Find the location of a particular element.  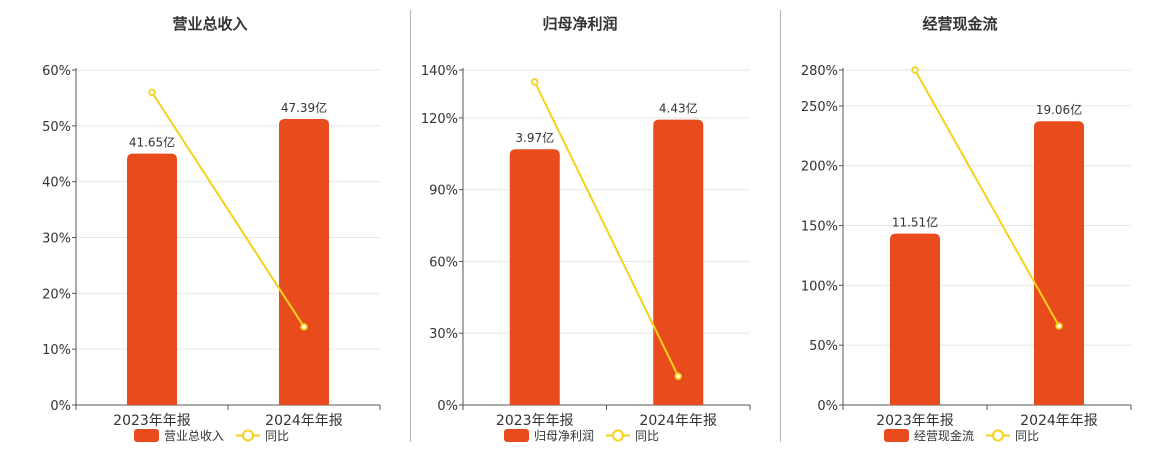

y-tick-label: 90% is located at coordinates (443, 191).